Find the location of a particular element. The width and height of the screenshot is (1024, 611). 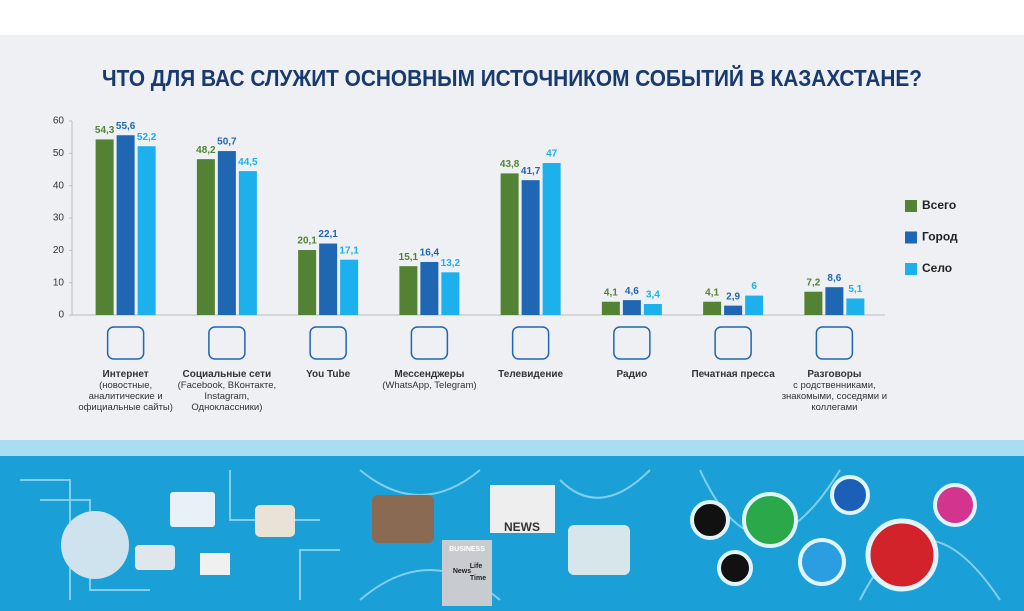

value-label: 3,4 is located at coordinates (653, 295).